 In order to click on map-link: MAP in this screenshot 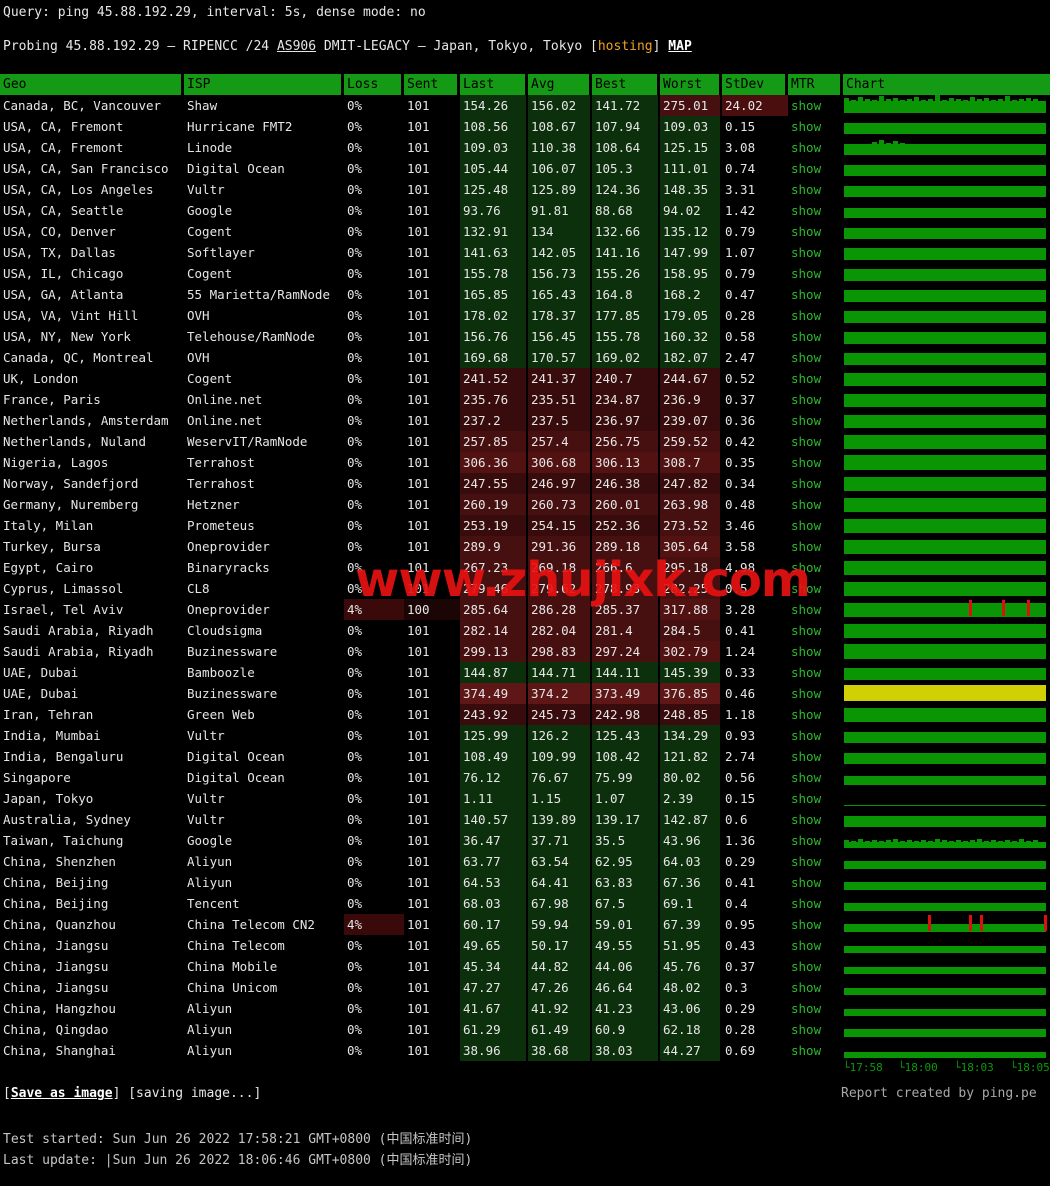, I will do `click(680, 46)`.